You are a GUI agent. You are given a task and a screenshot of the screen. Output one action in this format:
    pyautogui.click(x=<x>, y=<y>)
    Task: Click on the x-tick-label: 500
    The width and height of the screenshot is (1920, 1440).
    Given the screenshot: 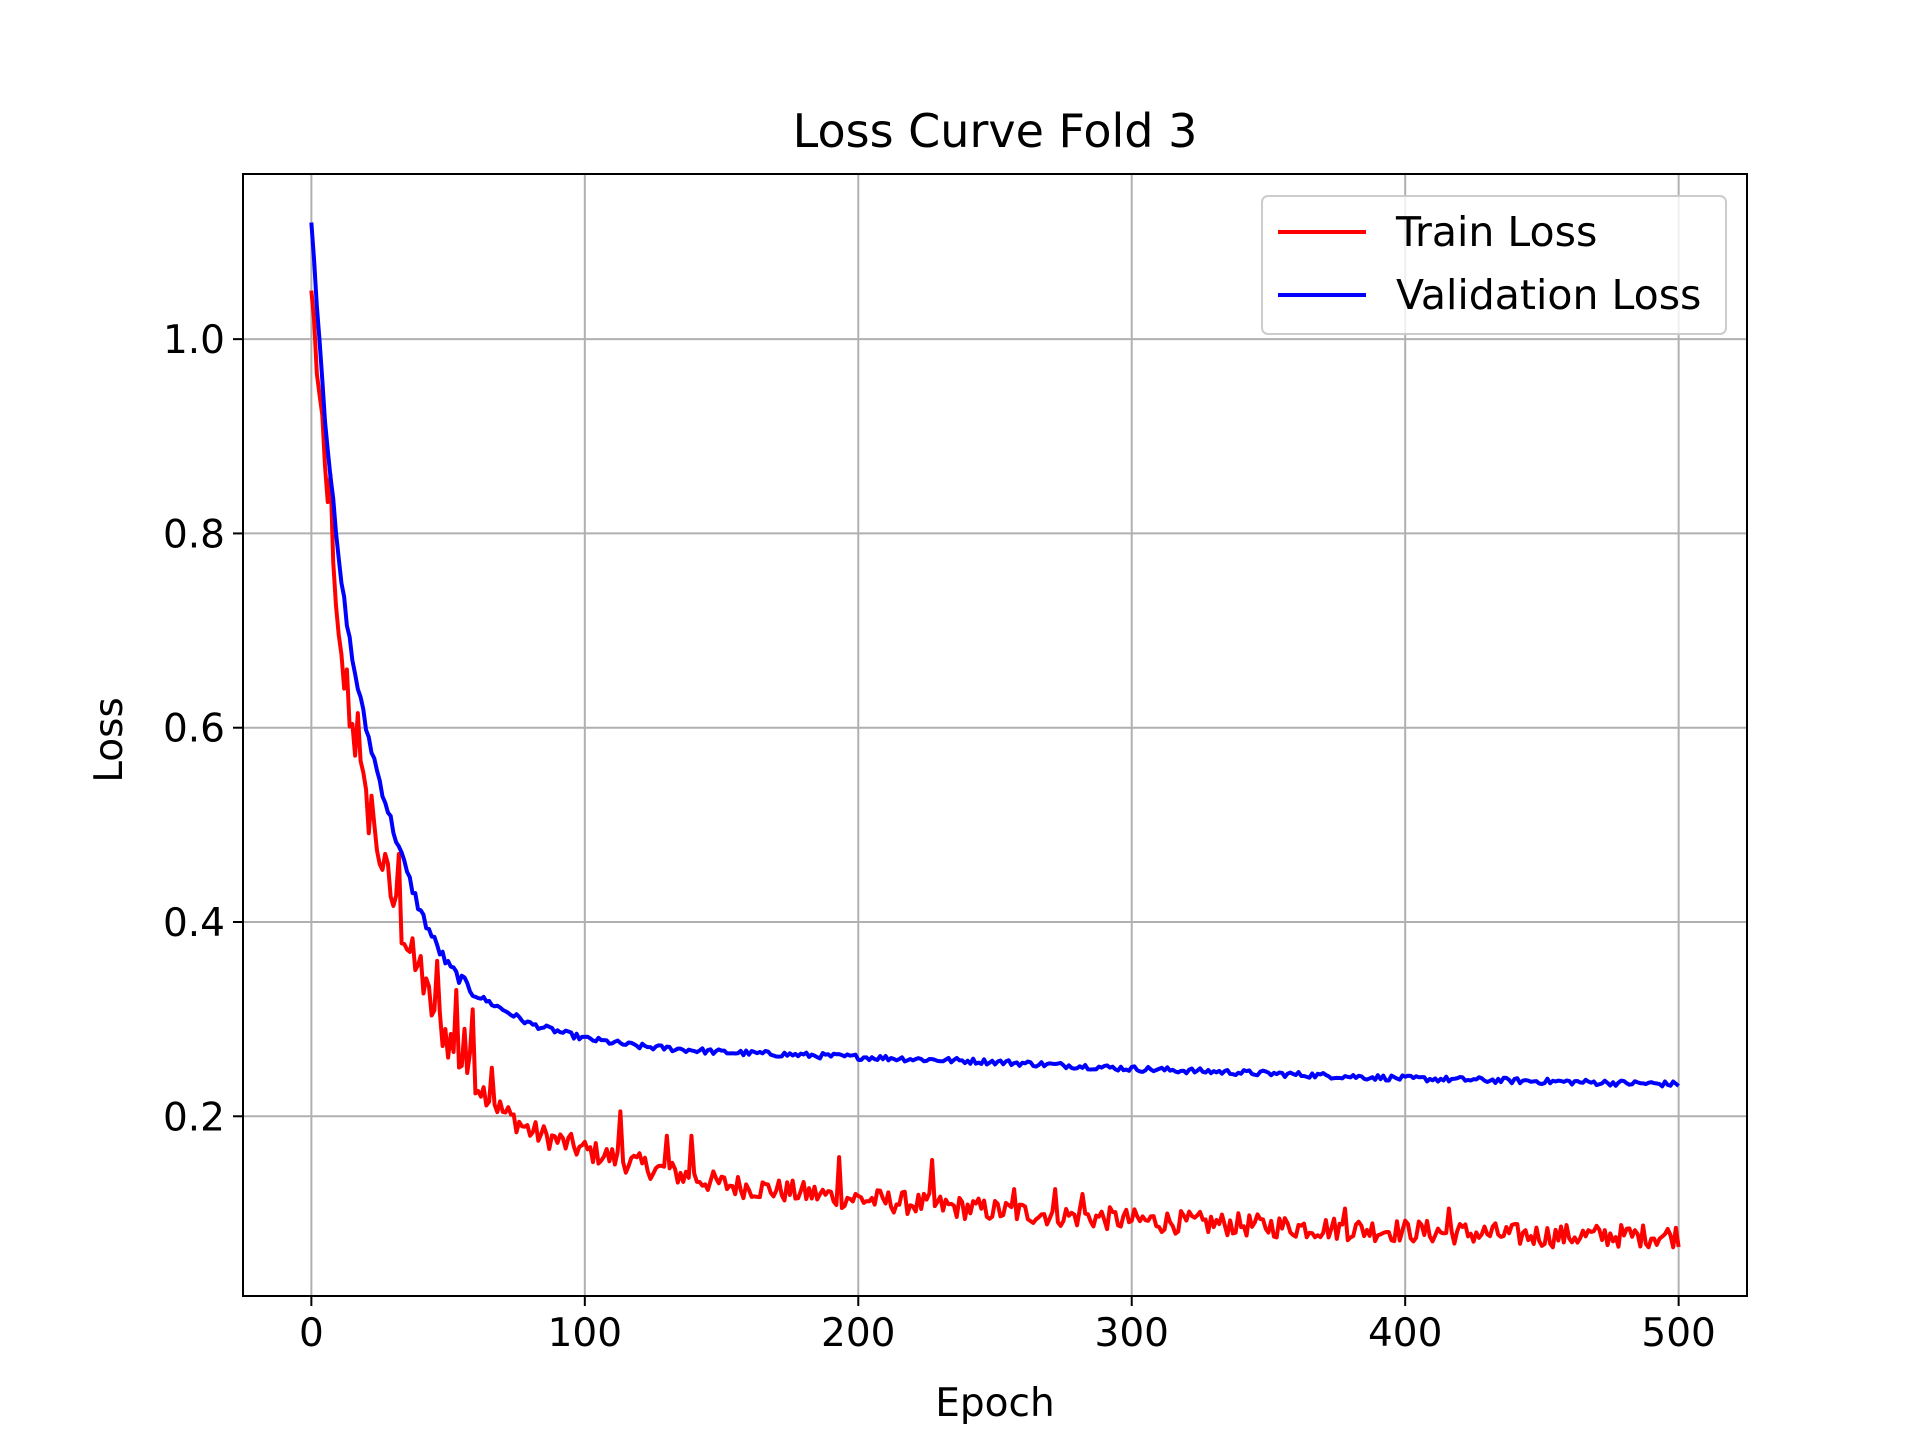 What is the action you would take?
    pyautogui.click(x=1678, y=1333)
    